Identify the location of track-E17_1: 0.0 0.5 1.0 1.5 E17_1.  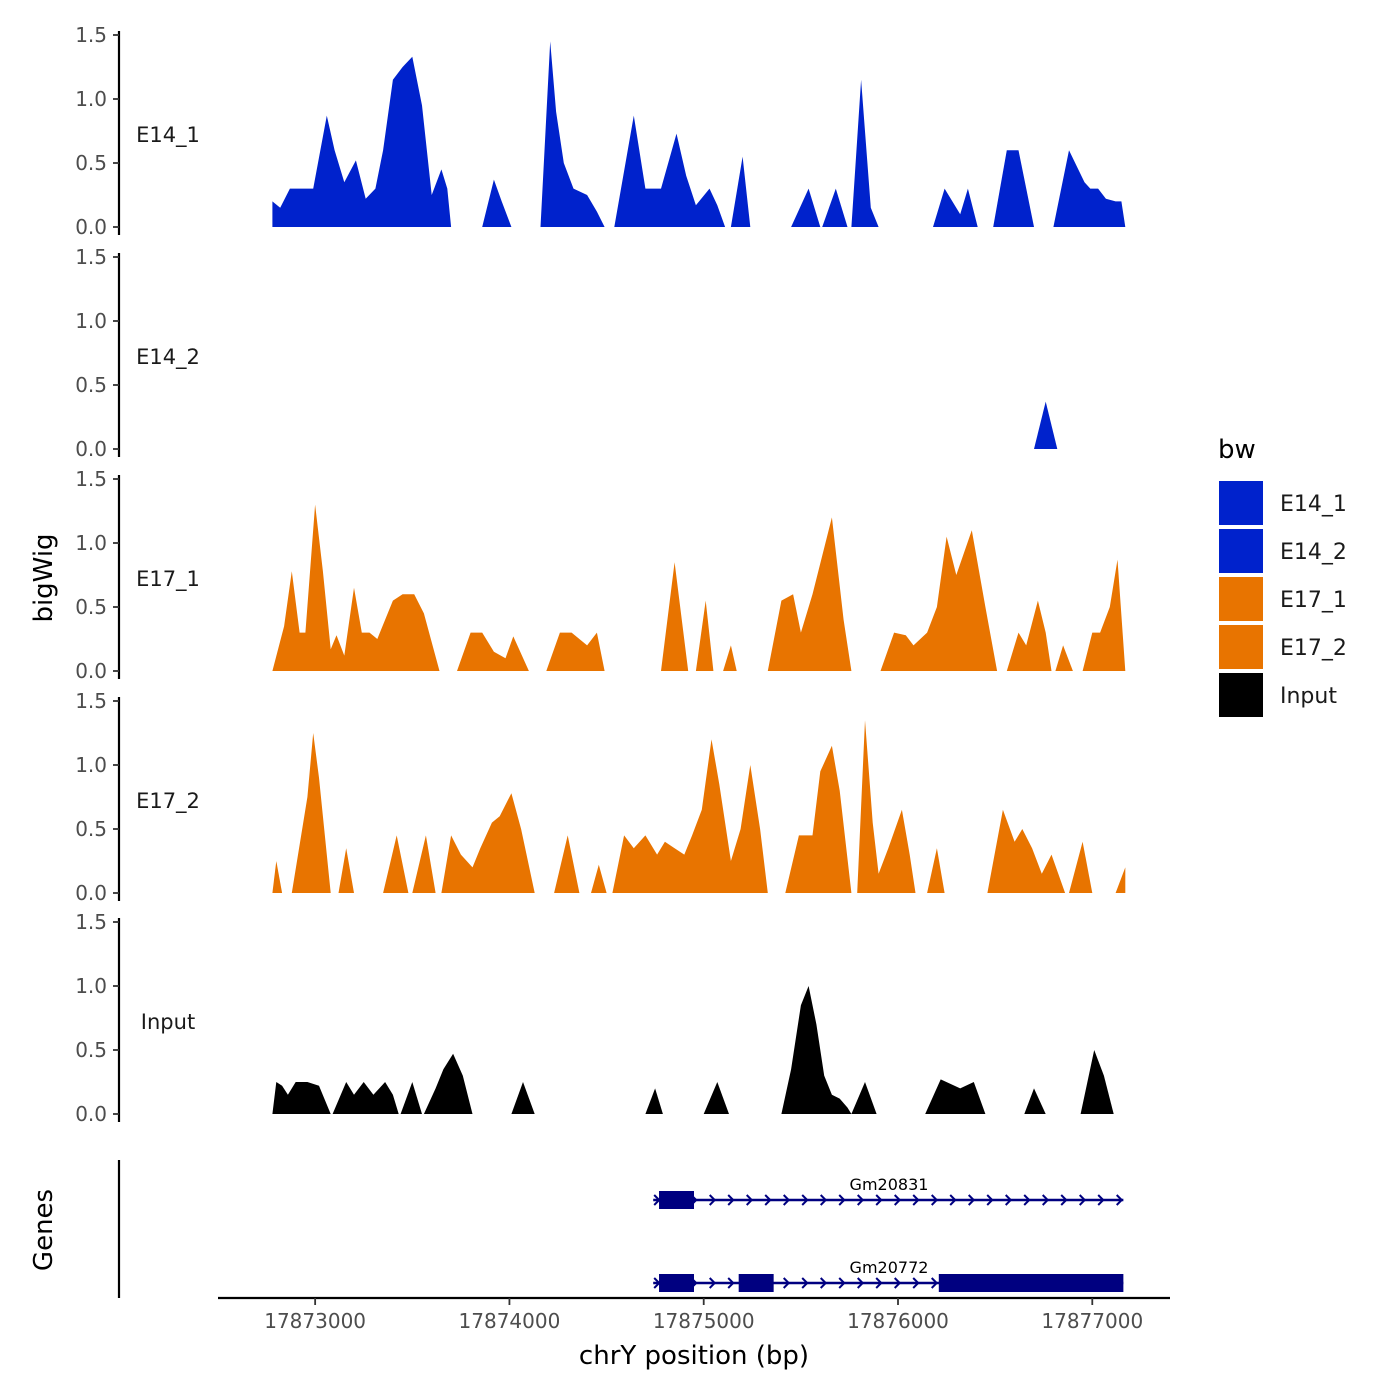
(600, 575).